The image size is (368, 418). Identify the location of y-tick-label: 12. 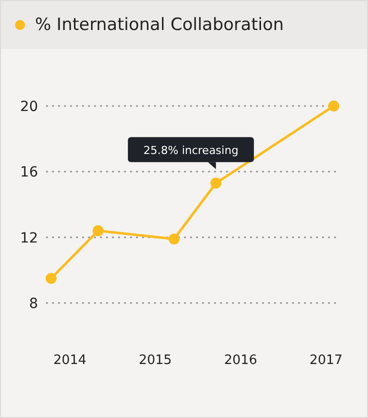
(29, 238).